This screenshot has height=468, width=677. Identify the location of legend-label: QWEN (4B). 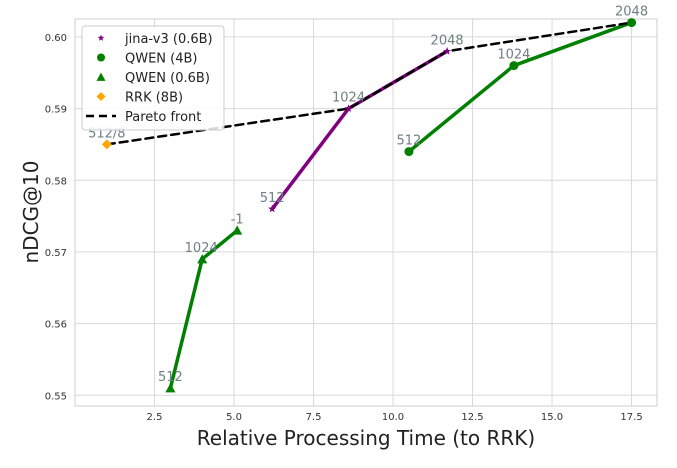
(161, 59).